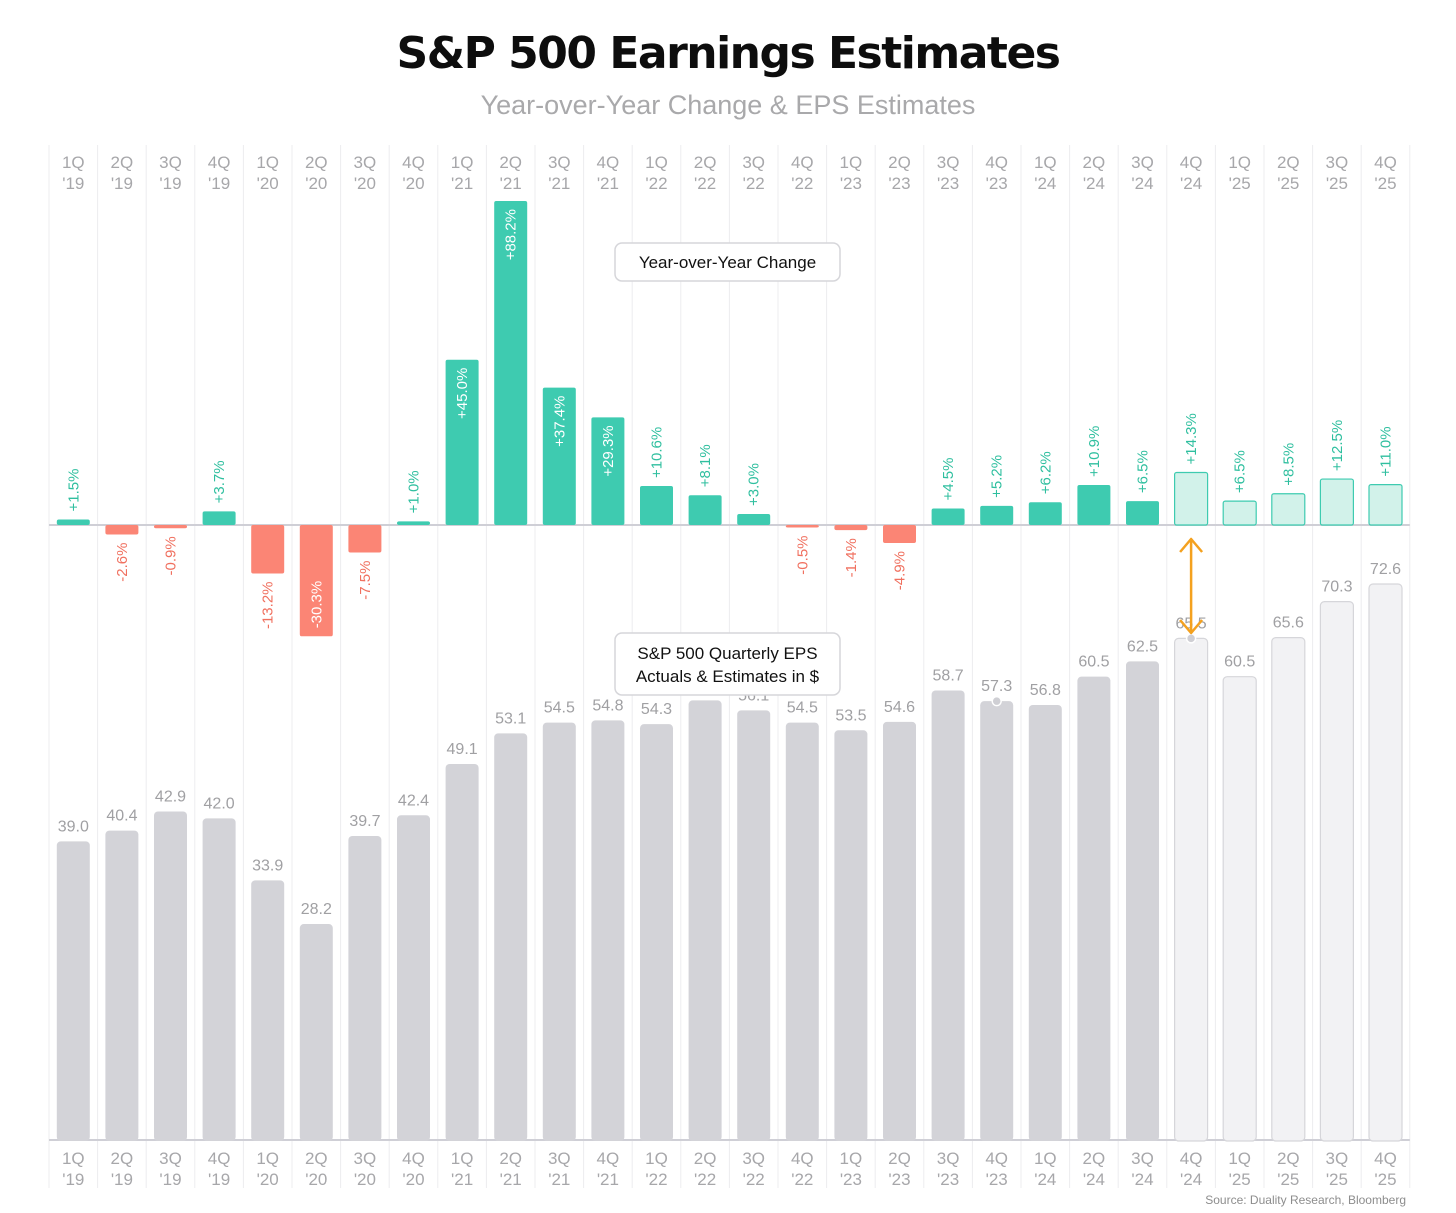 The image size is (1456, 1213). Describe the element at coordinates (1288, 1179) in the screenshot. I see `bottom-year-label: '25` at that location.